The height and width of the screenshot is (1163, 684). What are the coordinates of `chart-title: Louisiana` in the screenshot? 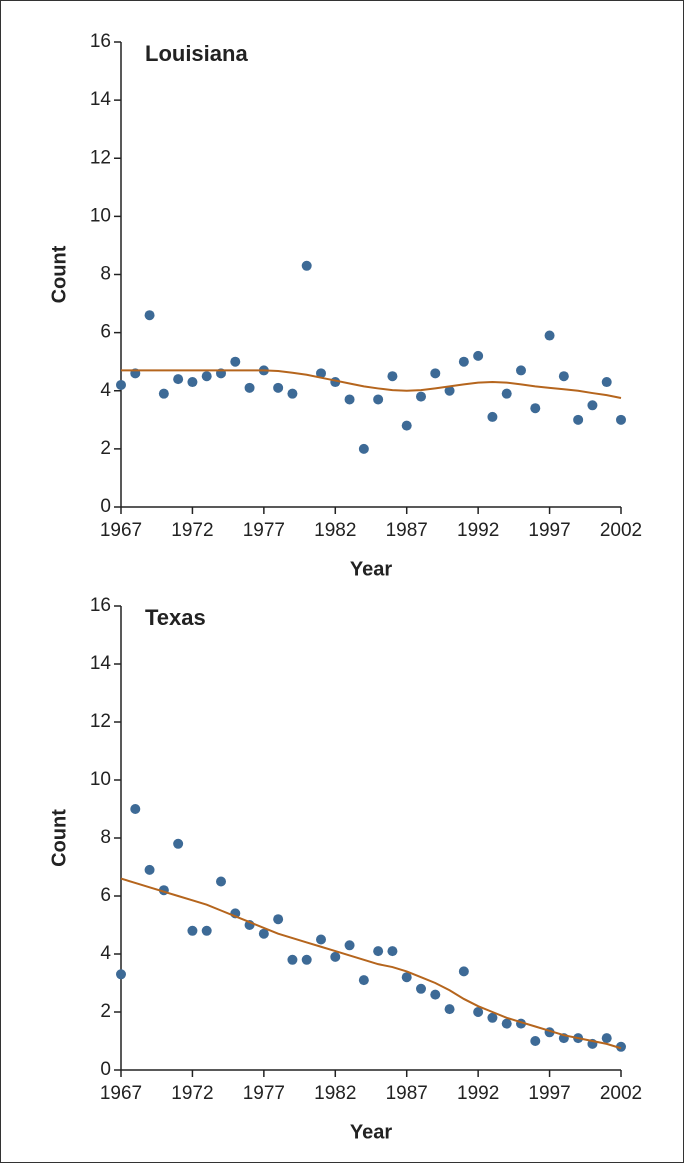 It's located at (196, 53).